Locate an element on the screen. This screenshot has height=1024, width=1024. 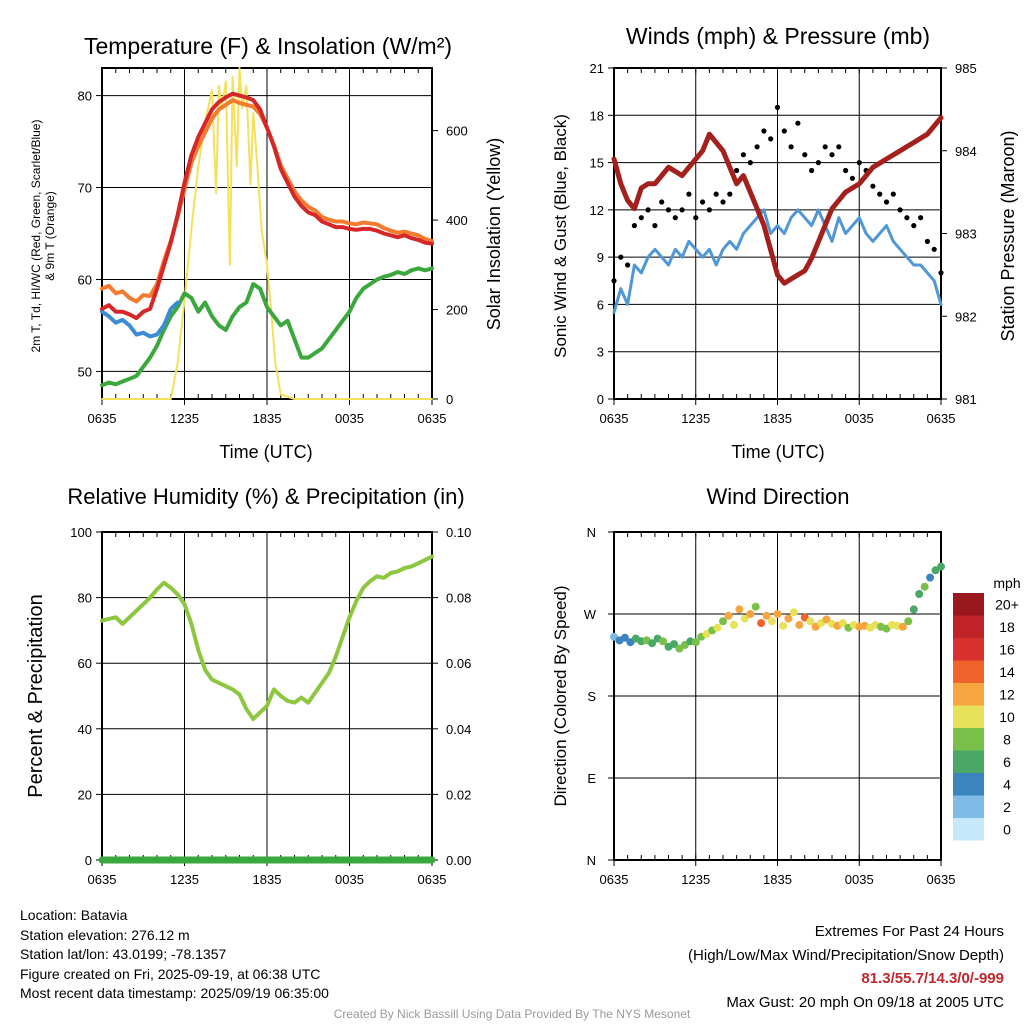
speed-legend: mph 20+ 18 16 14 12 10 8 6 4 2 0 is located at coordinates (987, 708).